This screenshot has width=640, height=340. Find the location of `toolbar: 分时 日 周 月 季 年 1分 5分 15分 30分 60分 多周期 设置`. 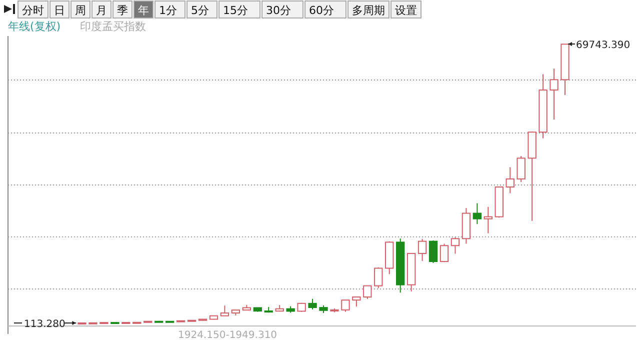

toolbar: 分时 日 周 月 季 年 1分 5分 15分 30分 60分 多周期 设置 is located at coordinates (213, 9).